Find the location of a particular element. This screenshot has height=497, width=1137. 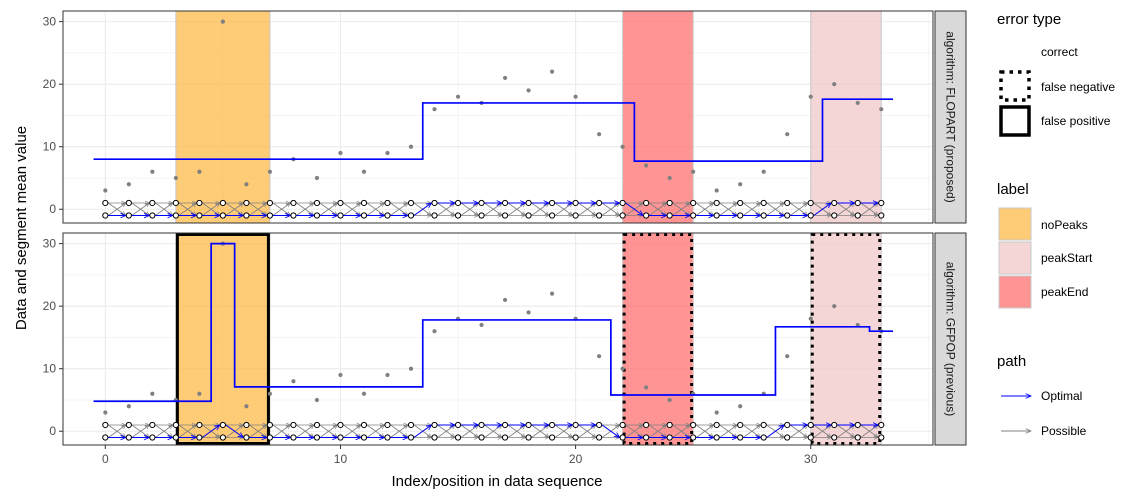

facet-strip: algorithm: GFPOP (previous) is located at coordinates (950, 339).